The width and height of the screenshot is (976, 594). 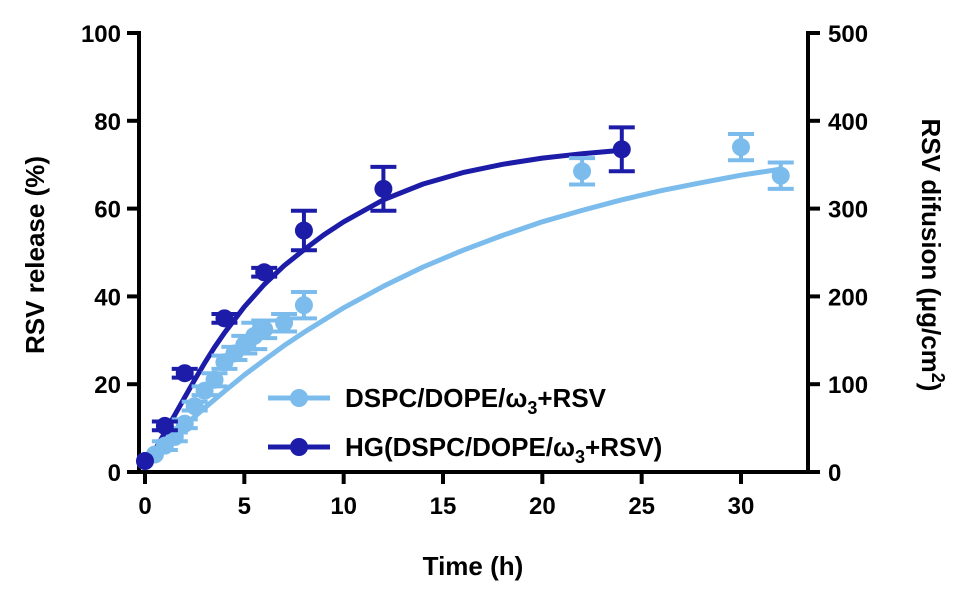 I want to click on y2-axis-title-sup: 2, so click(x=938, y=378).